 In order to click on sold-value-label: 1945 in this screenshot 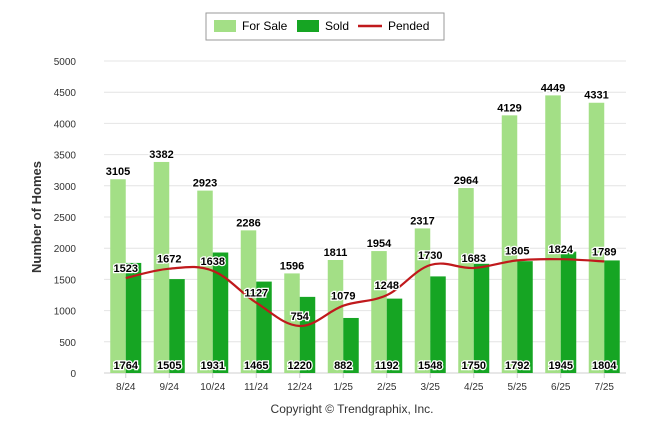, I will do `click(561, 366)`.